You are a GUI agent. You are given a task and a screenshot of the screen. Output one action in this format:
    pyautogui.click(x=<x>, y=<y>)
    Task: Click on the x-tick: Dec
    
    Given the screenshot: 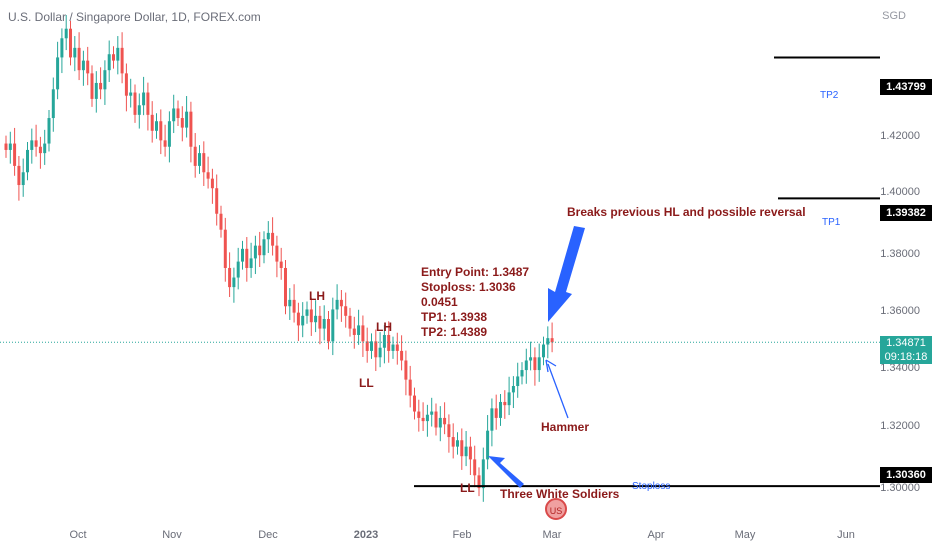 What is the action you would take?
    pyautogui.click(x=268, y=535)
    